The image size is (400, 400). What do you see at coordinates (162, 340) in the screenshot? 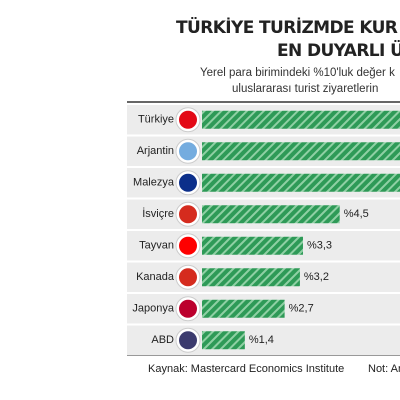
I see `category-label: ABD` at bounding box center [162, 340].